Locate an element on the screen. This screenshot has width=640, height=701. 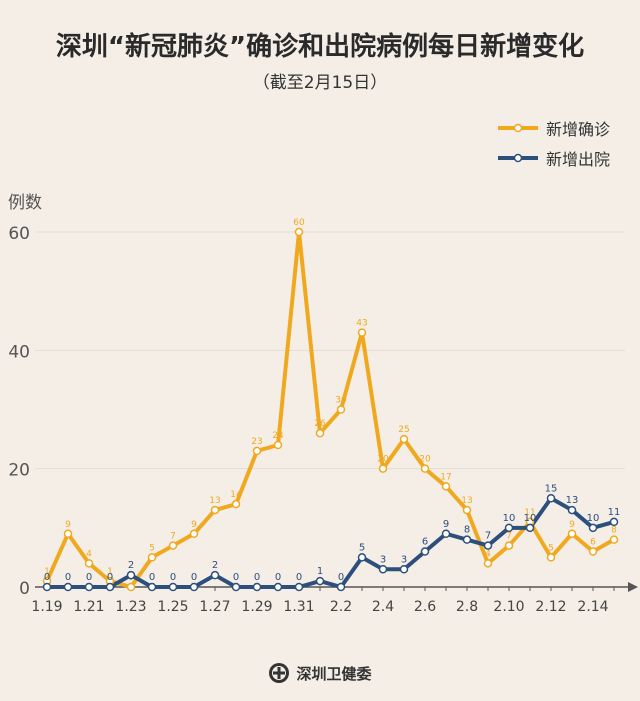
health-commission-logo-icon is located at coordinates (279, 673).